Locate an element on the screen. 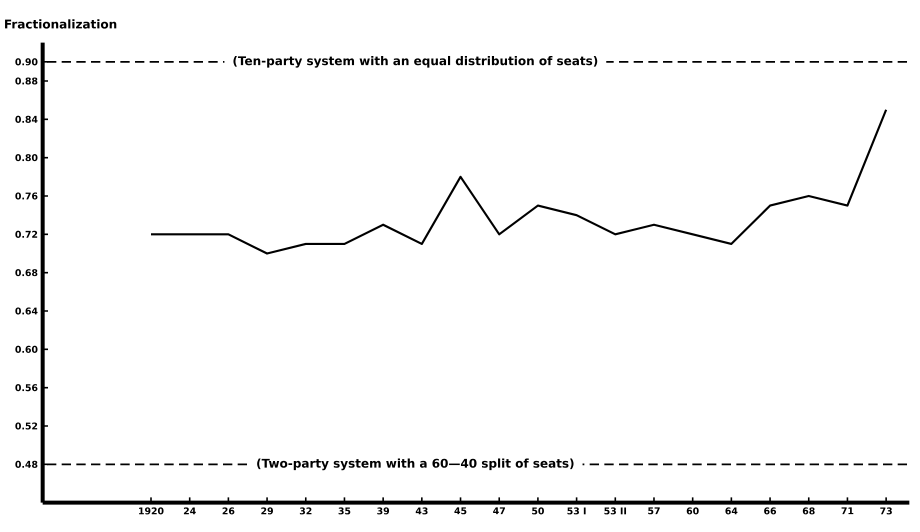 This screenshot has width=920, height=532. x-tick-label: 24 is located at coordinates (190, 510).